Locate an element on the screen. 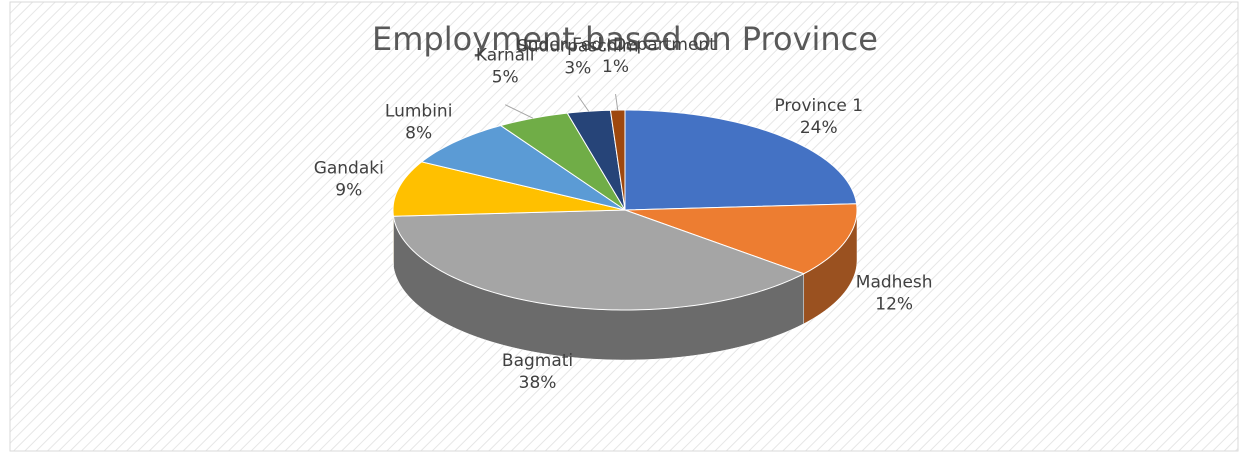 This screenshot has height=453, width=1248. value-label: 9% is located at coordinates (348, 190).